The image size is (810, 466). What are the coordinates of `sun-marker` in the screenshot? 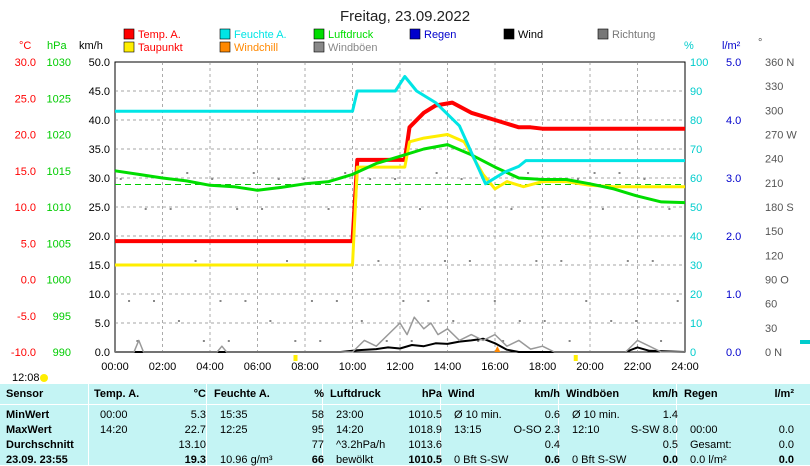 It's located at (295, 358).